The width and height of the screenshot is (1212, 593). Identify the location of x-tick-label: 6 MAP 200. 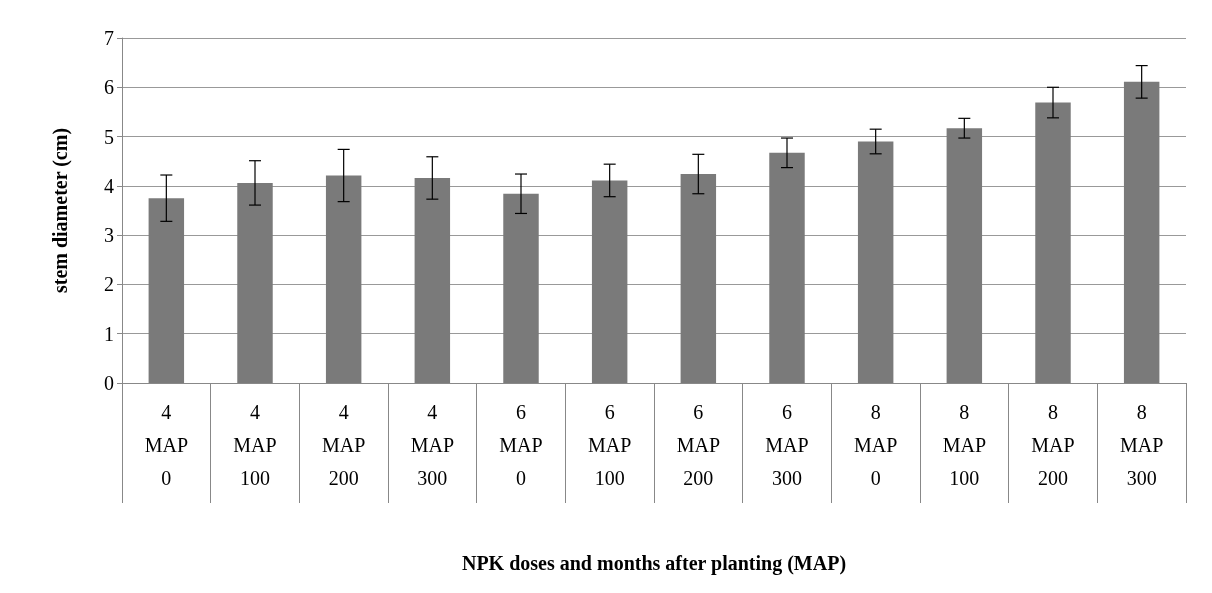
(698, 444).